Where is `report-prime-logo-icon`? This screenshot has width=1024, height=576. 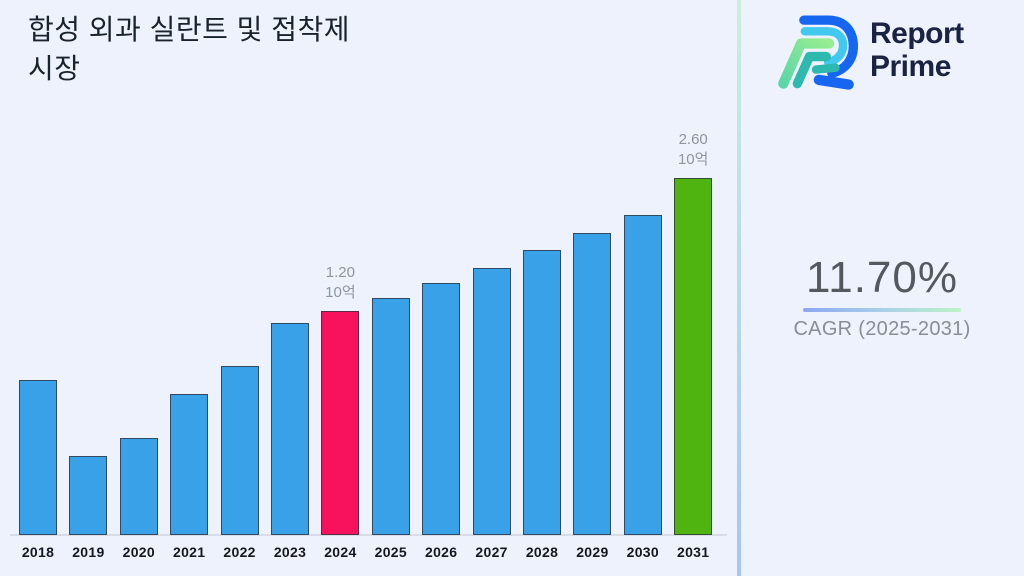
report-prime-logo-icon is located at coordinates (818, 52).